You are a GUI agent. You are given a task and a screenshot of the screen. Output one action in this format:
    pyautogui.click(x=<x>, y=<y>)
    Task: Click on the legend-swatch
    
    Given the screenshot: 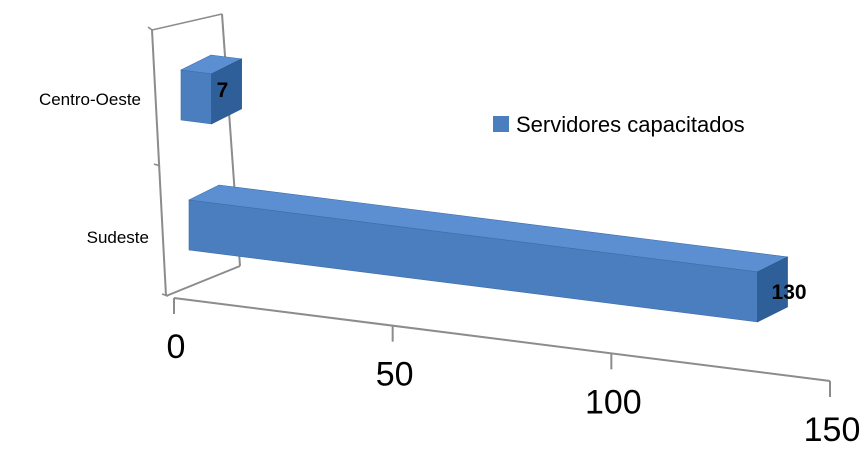 What is the action you would take?
    pyautogui.click(x=501, y=124)
    